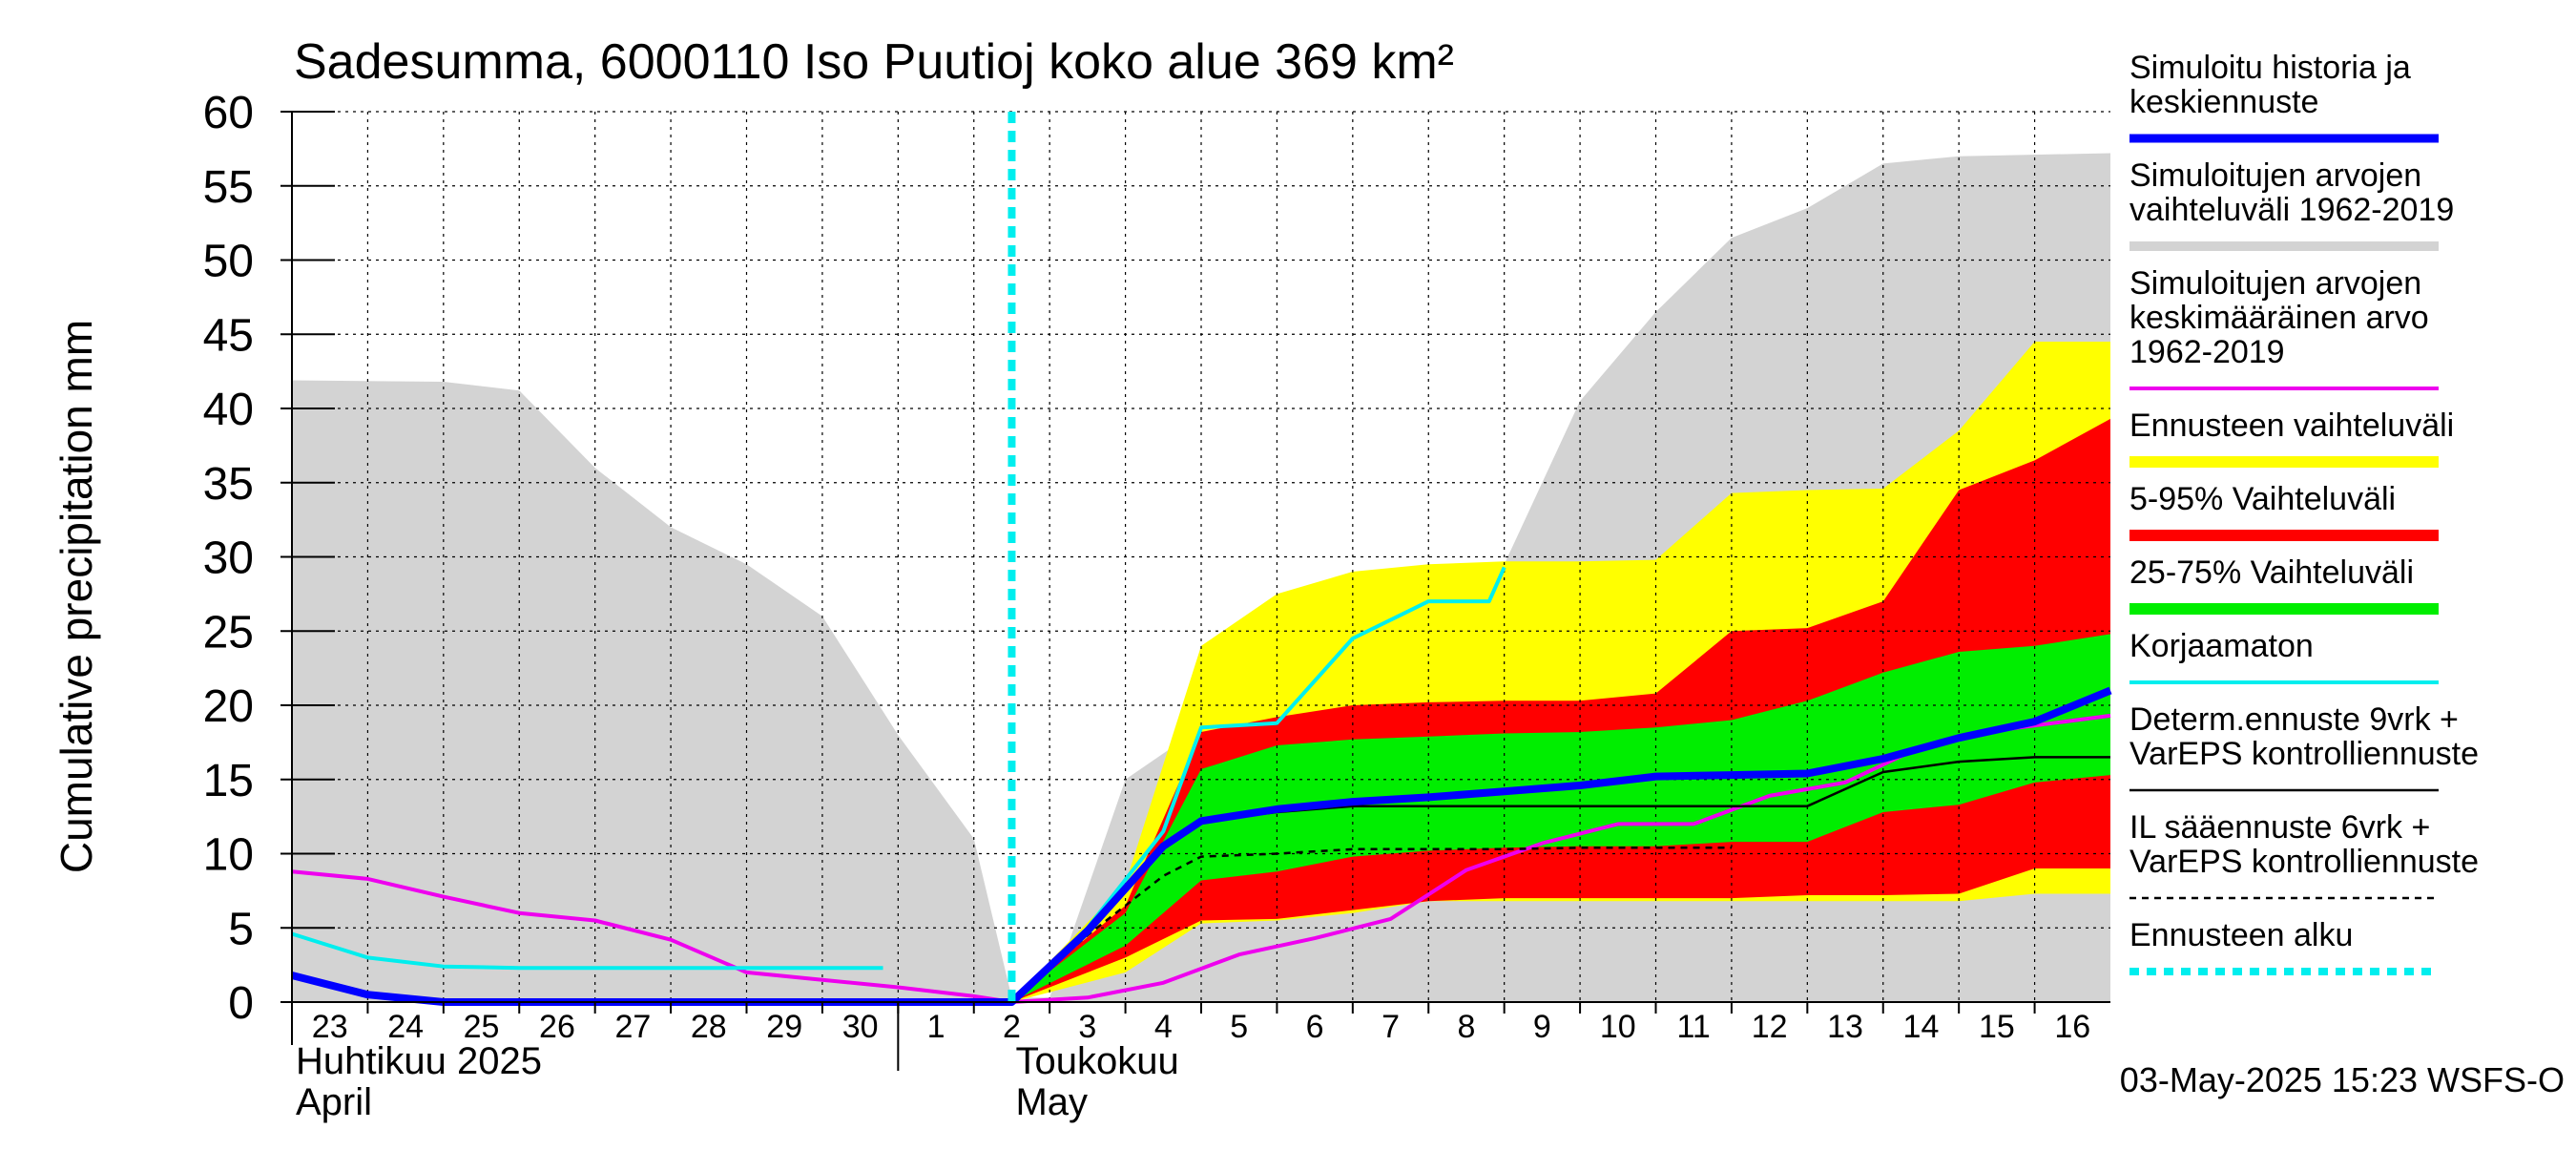  I want to click on y-tick-label: 25, so click(228, 632).